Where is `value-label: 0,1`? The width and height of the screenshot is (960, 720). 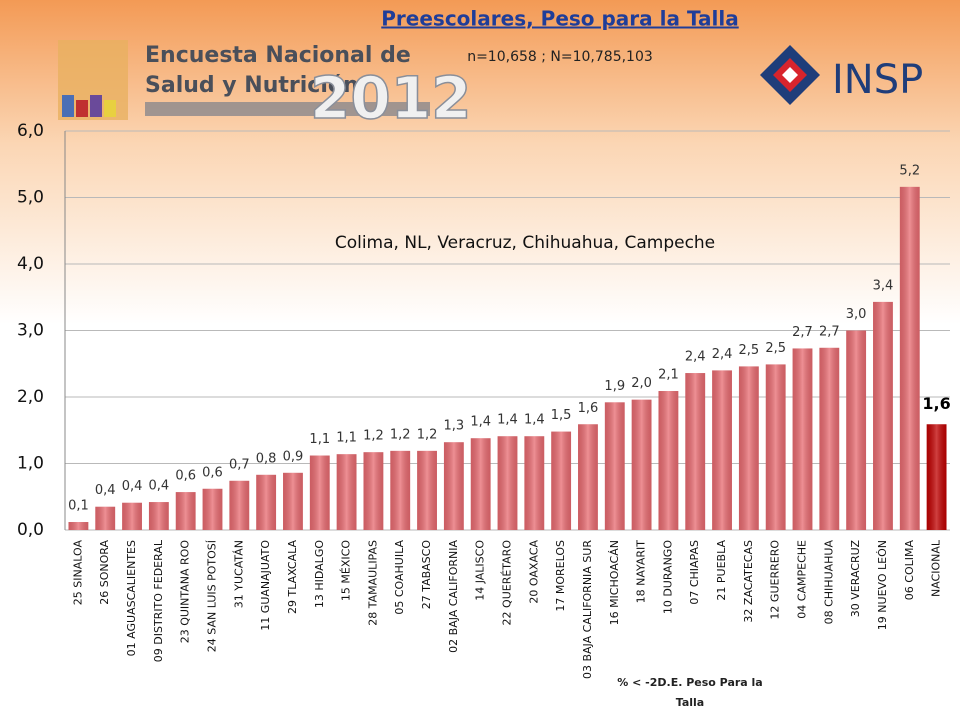 value-label: 0,1 is located at coordinates (78, 506).